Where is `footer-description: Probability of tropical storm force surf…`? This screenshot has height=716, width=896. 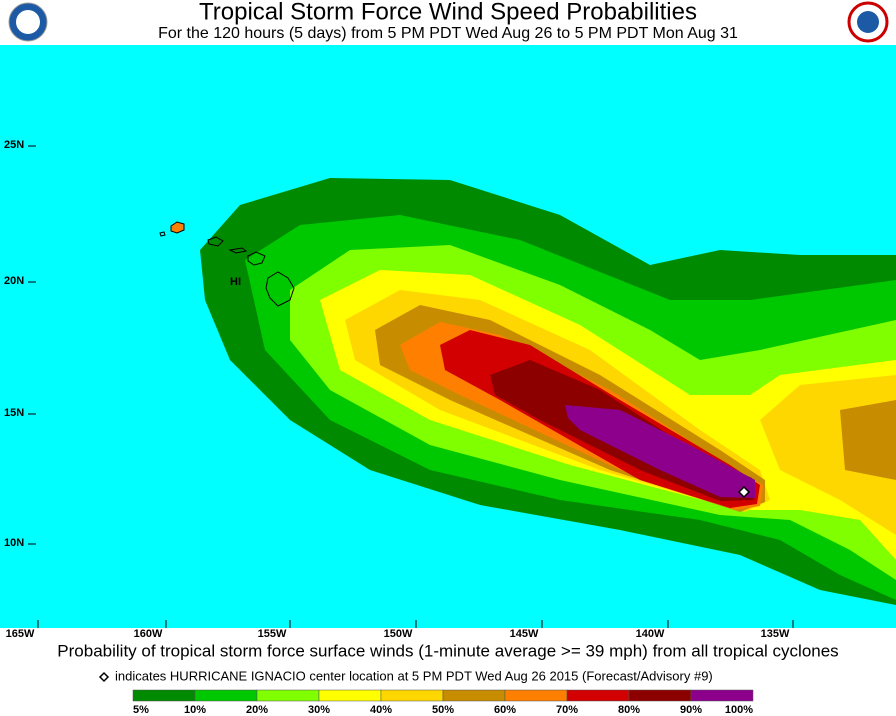
footer-description: Probability of tropical storm force surf… is located at coordinates (447, 650).